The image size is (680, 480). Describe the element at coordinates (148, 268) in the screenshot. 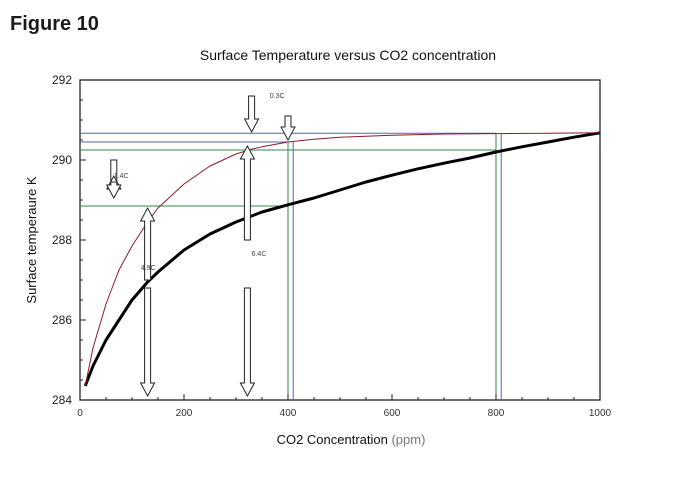

I see `annotation-label: 4.9C` at that location.